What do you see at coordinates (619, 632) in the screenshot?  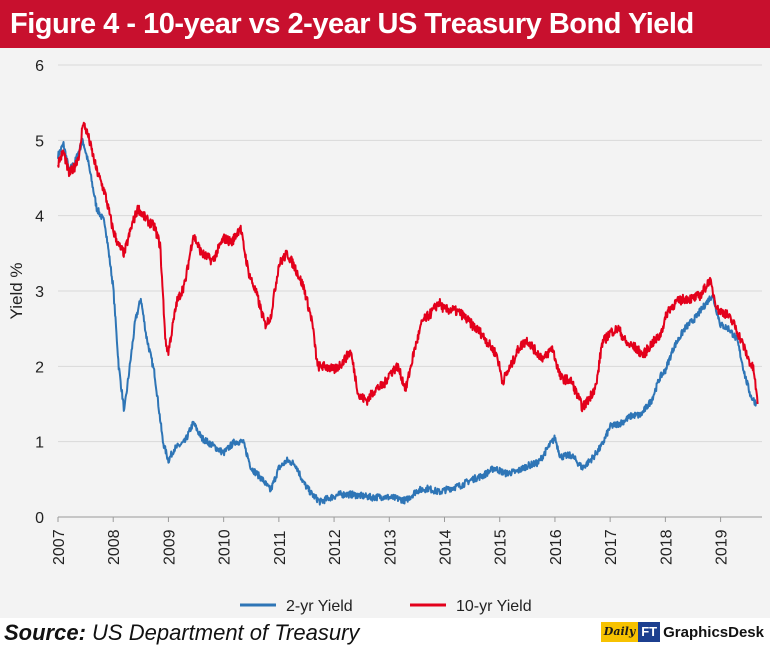 I see `brand-daily: Daily` at bounding box center [619, 632].